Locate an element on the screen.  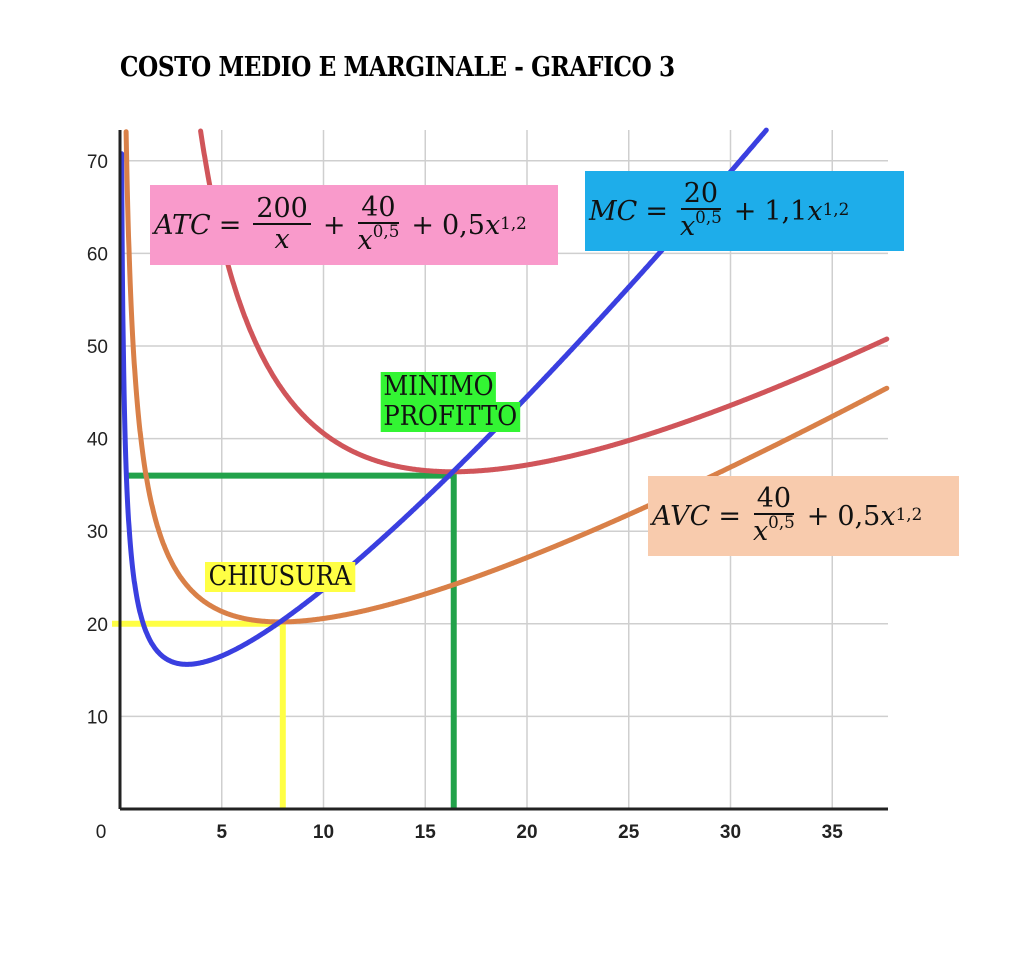
chiusura-label: CHIUSURA is located at coordinates (280, 577).